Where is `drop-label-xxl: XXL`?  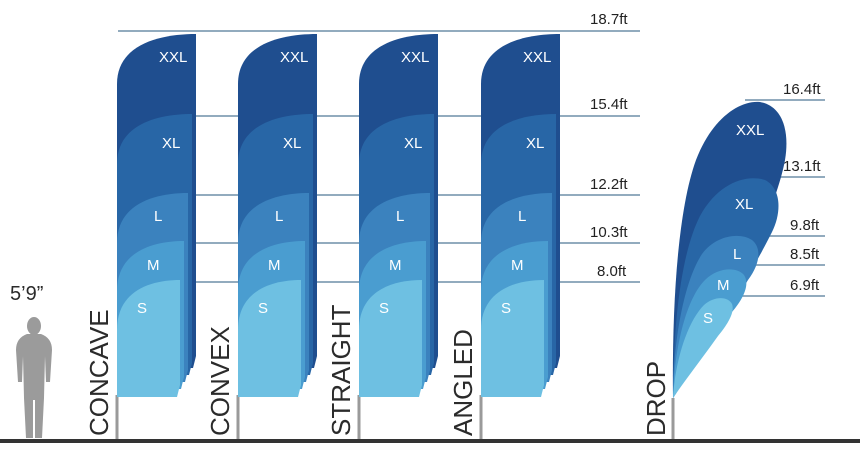
drop-label-xxl: XXL is located at coordinates (750, 130).